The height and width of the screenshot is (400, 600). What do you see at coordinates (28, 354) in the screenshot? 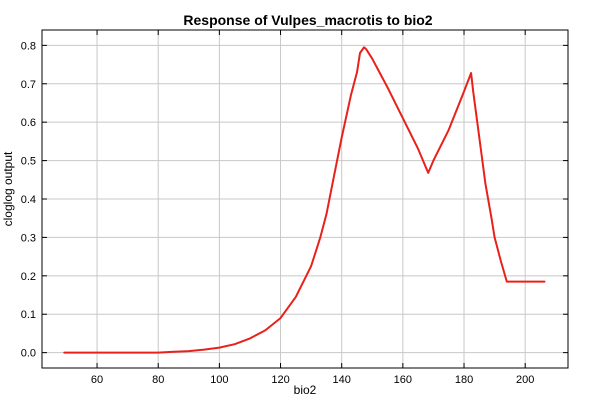
I see `y-tick-label: 0.0` at bounding box center [28, 354].